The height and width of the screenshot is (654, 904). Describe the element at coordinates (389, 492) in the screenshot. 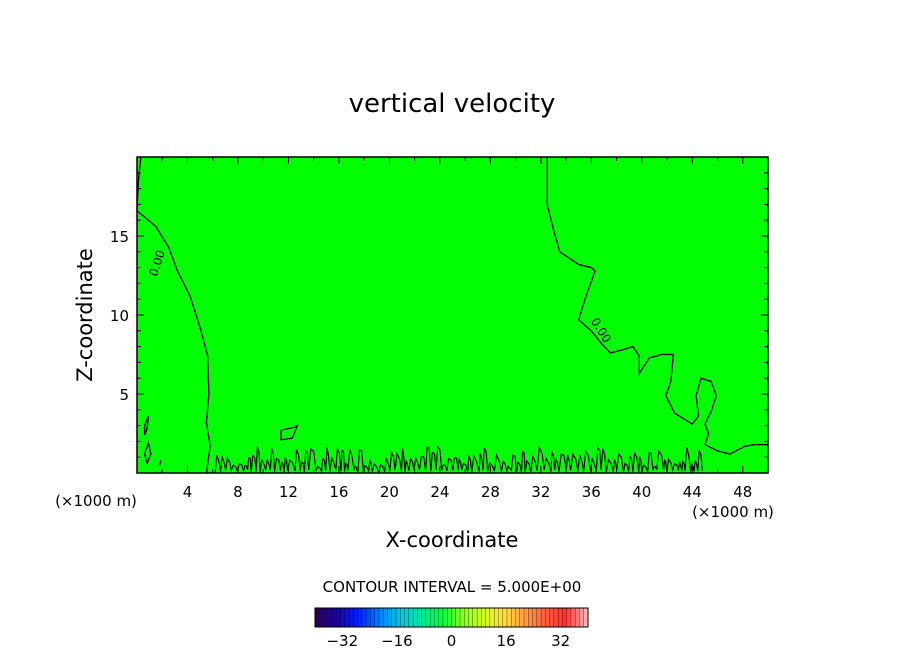

I see `x-tick-label: 20` at that location.